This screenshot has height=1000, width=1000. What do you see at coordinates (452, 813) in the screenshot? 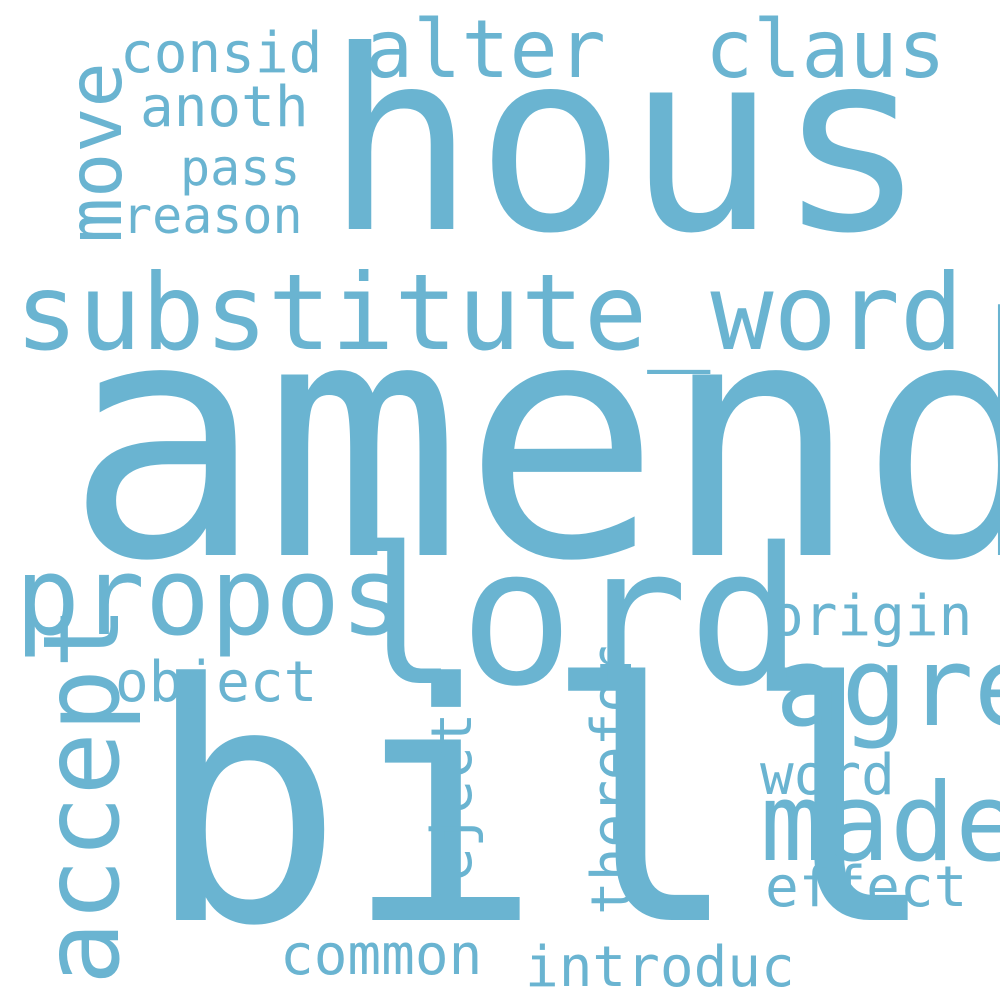
I see `word-reject: reject` at bounding box center [452, 813].